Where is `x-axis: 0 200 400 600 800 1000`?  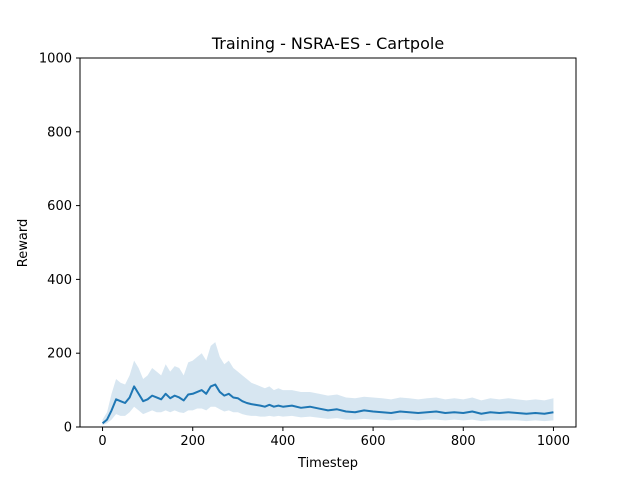
x-axis: 0 200 400 600 800 1000 is located at coordinates (334, 438).